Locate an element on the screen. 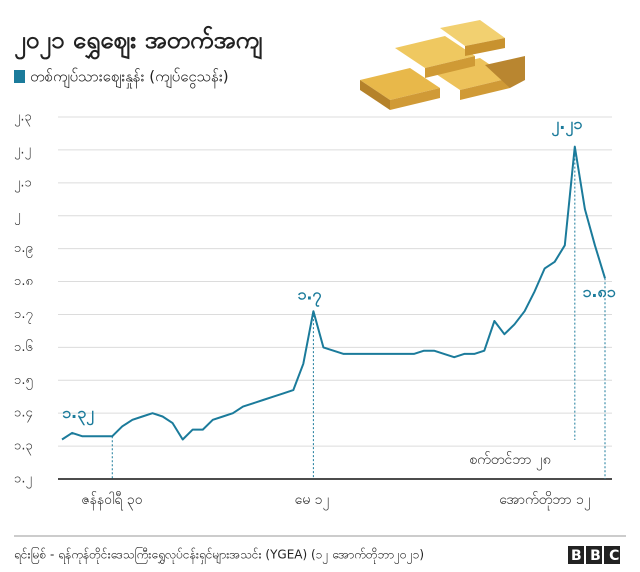 This screenshot has height=572, width=640. logo-text: BBC is located at coordinates (599, 556).